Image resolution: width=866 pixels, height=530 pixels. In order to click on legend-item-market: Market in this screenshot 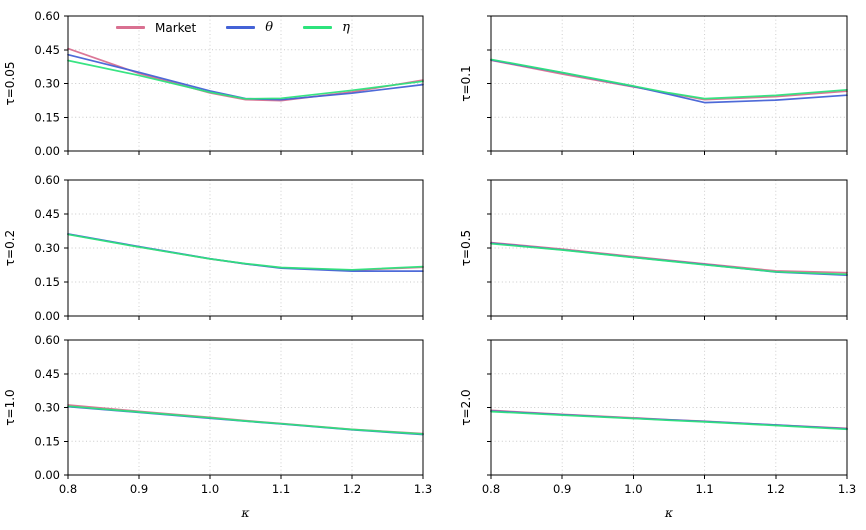, I will do `click(156, 28)`.